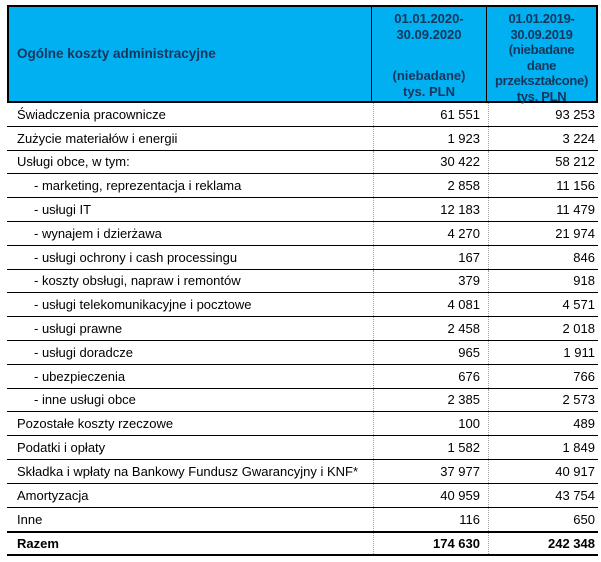 Image resolution: width=601 pixels, height=562 pixels. What do you see at coordinates (136, 257) in the screenshot?
I see `row-label: - usługi ochrony i cash processingu` at bounding box center [136, 257].